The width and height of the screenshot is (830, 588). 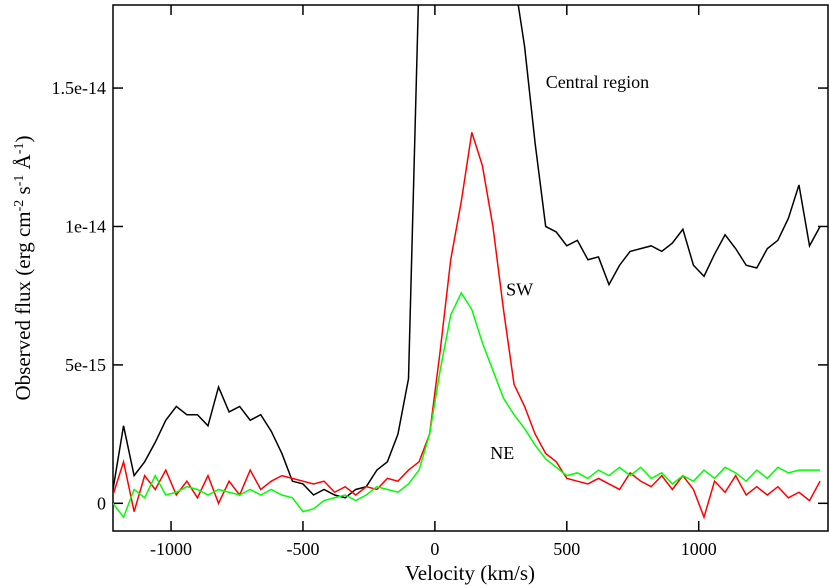 I want to click on y-label-part: Å, so click(x=23, y=163).